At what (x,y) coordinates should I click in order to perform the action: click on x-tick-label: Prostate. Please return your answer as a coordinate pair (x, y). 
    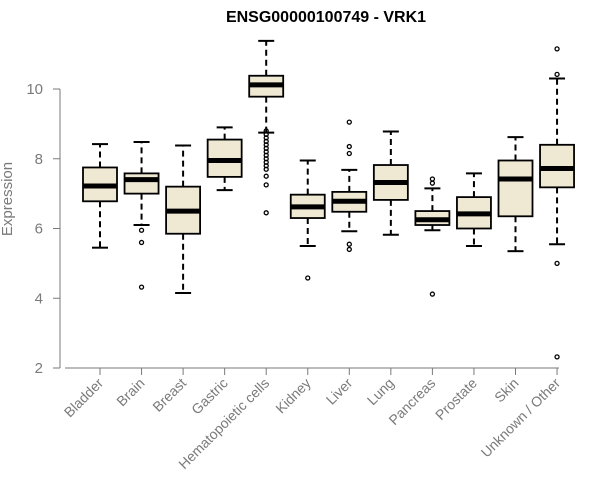
    Looking at the image, I should click on (456, 399).